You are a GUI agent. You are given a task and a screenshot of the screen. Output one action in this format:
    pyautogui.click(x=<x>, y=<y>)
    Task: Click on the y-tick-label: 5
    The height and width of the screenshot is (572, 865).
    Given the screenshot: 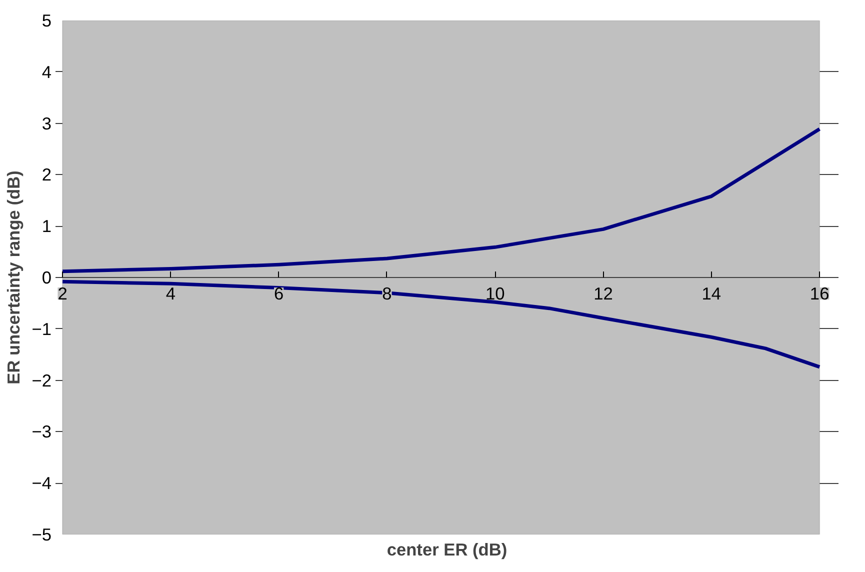 What is the action you would take?
    pyautogui.click(x=47, y=20)
    